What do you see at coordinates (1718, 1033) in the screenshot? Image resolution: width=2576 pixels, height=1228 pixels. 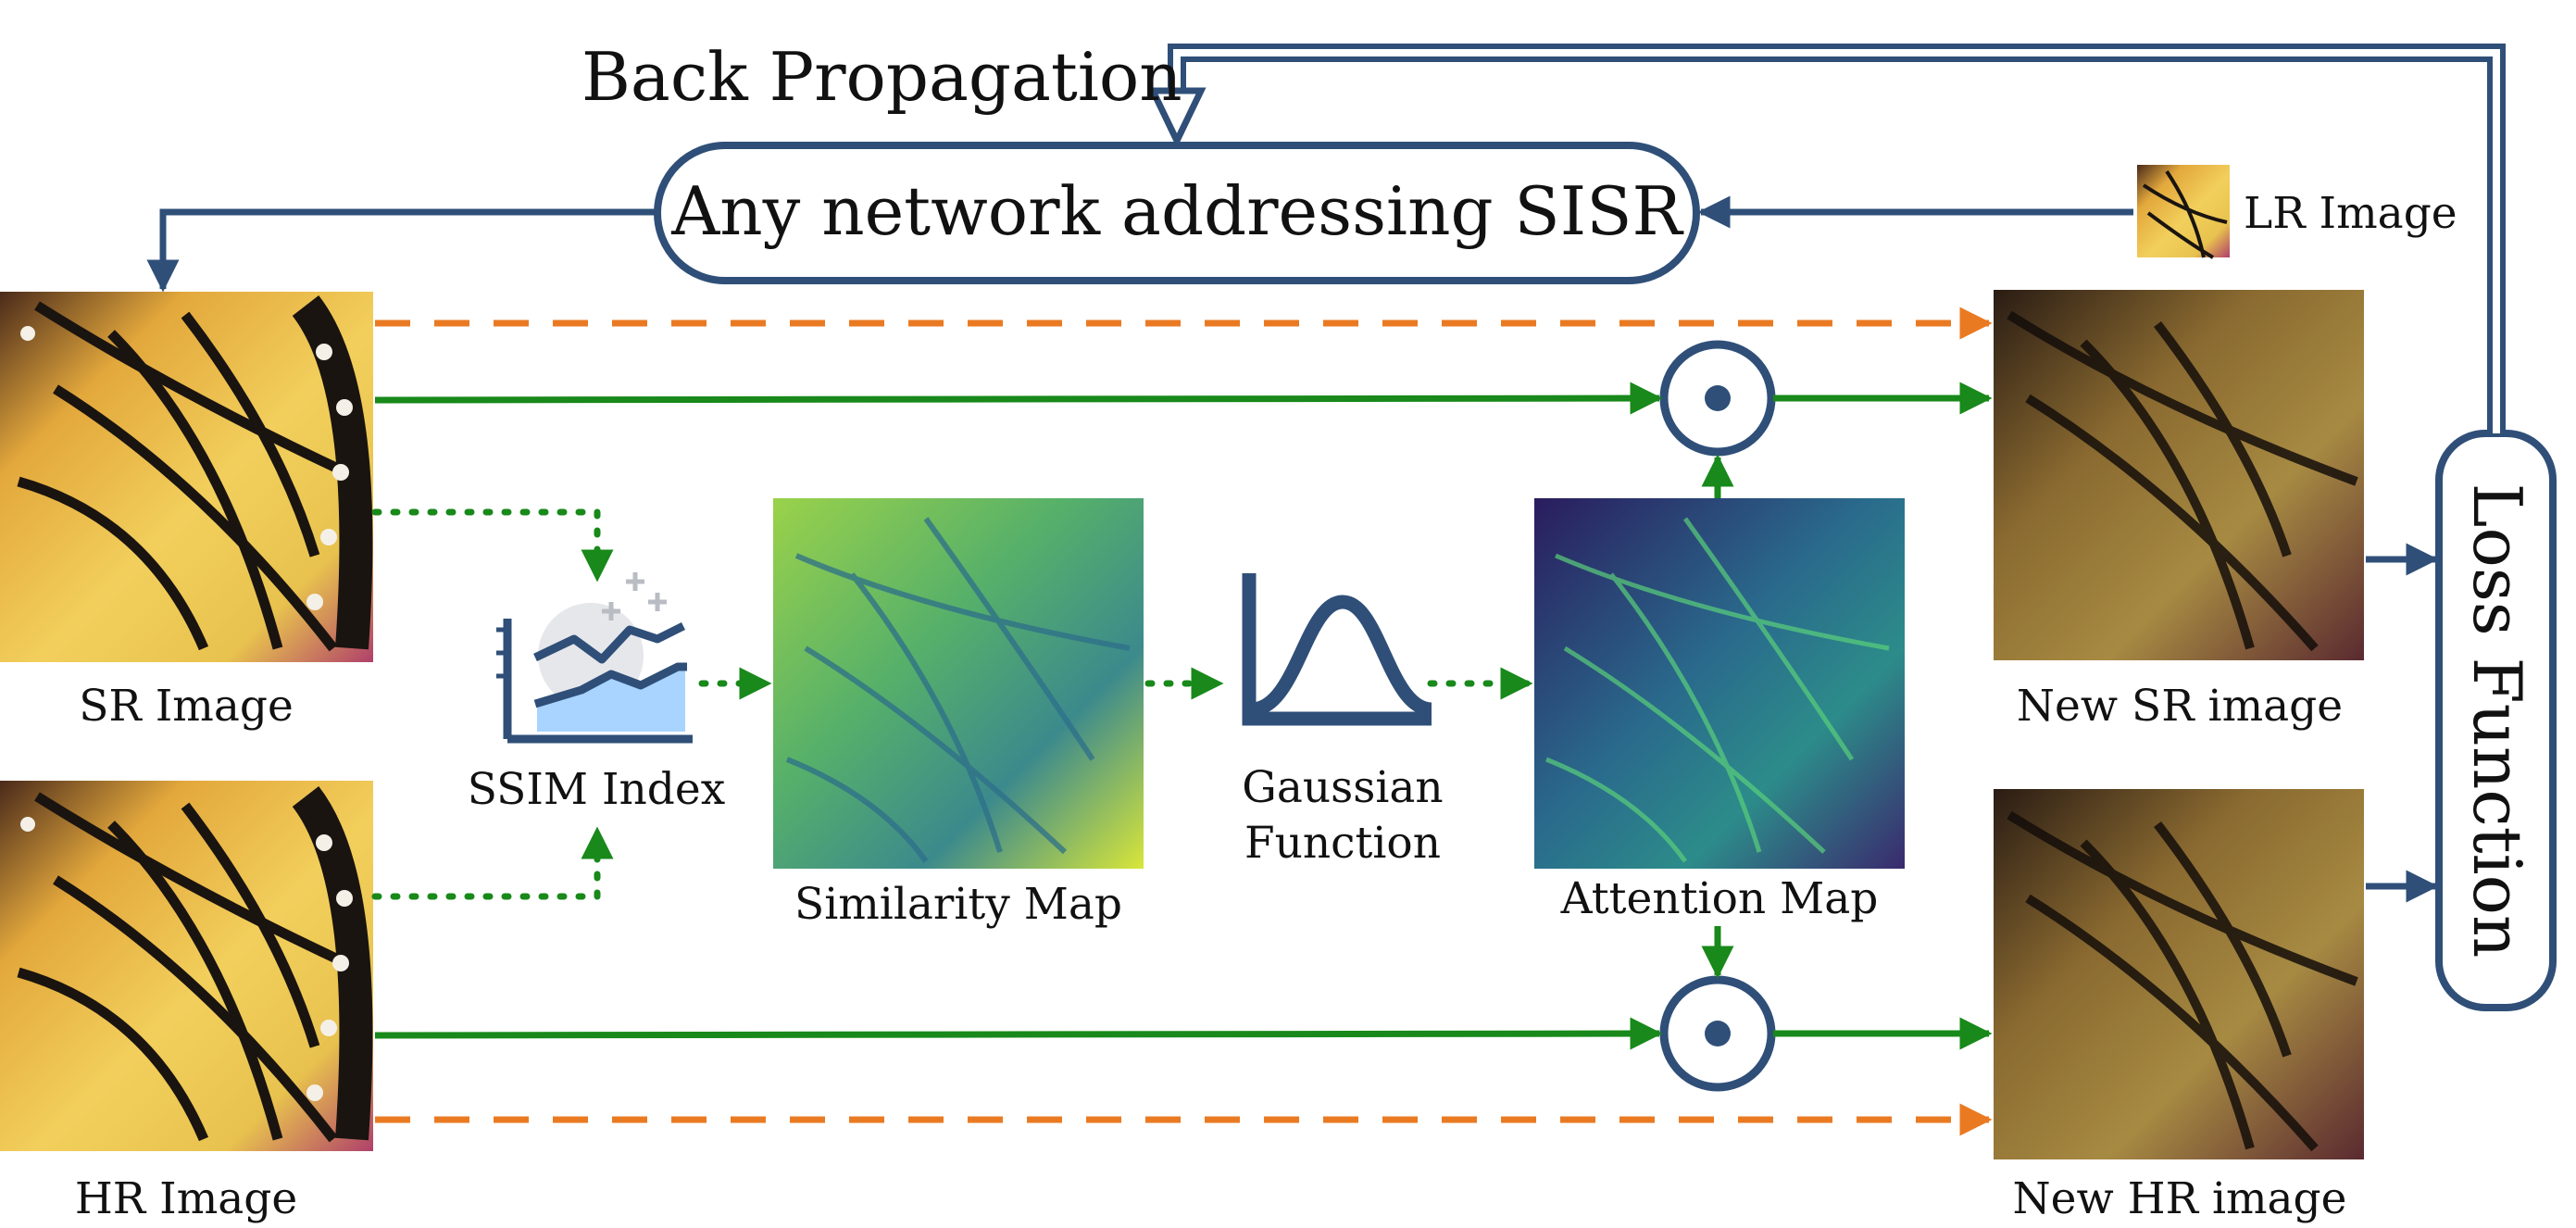 I see `multiply-node-bottom` at bounding box center [1718, 1033].